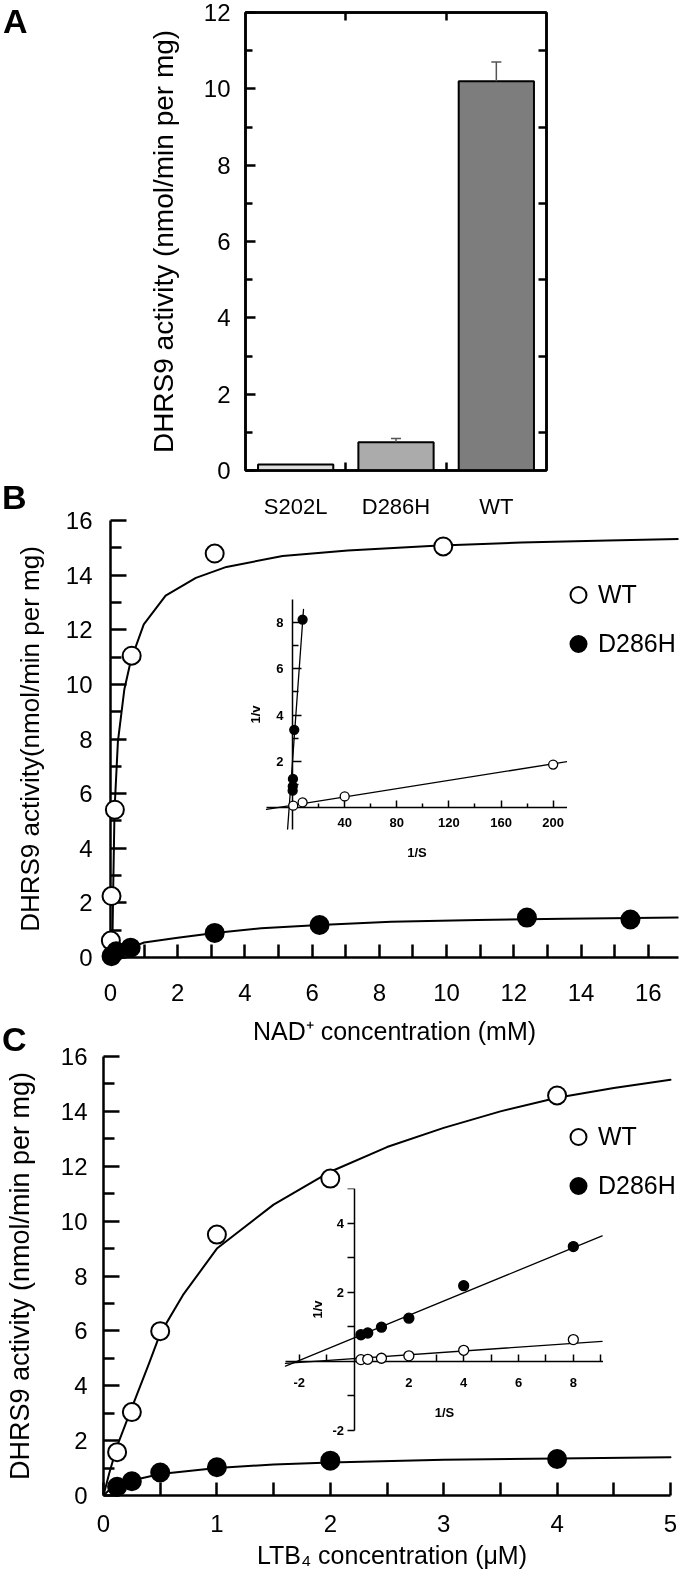  I want to click on x-tick-label: 40, so click(344, 822).